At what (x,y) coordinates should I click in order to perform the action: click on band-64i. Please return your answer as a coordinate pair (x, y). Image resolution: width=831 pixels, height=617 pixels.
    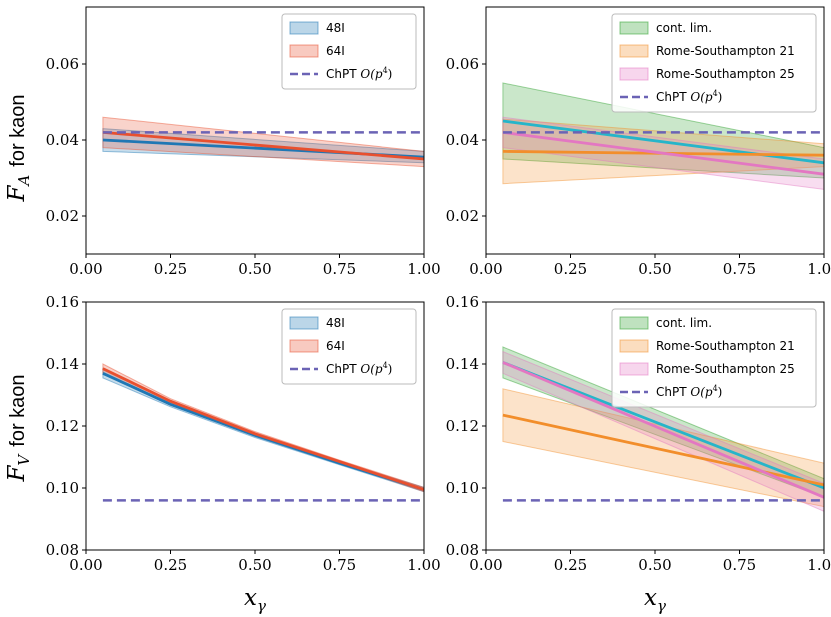
    Looking at the image, I should click on (263, 142).